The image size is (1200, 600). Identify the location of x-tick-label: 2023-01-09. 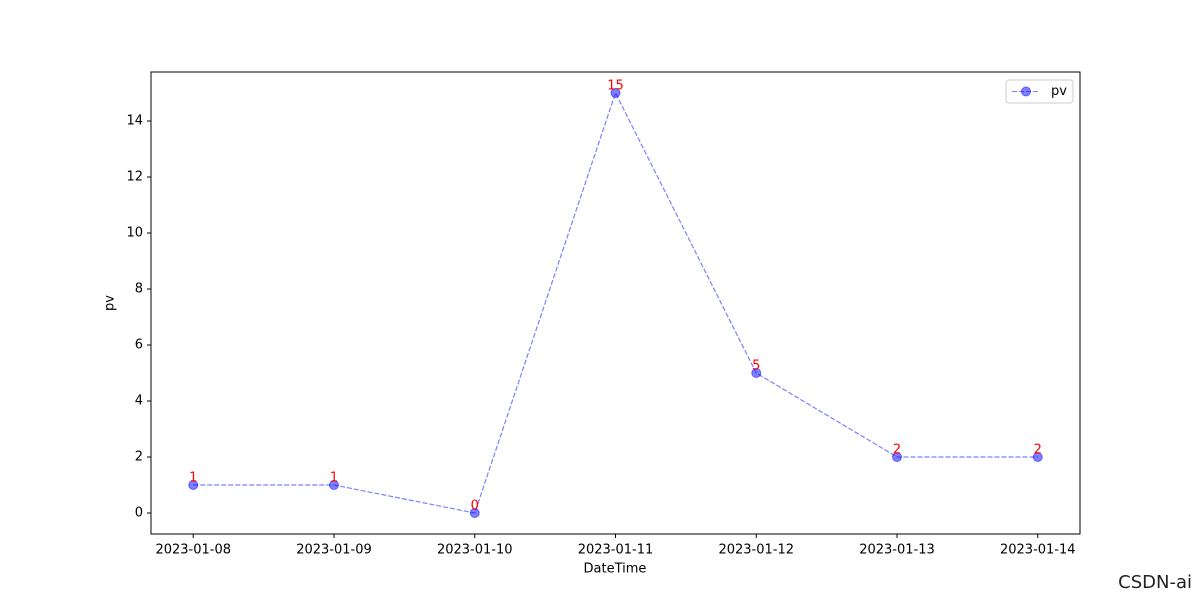
(334, 550).